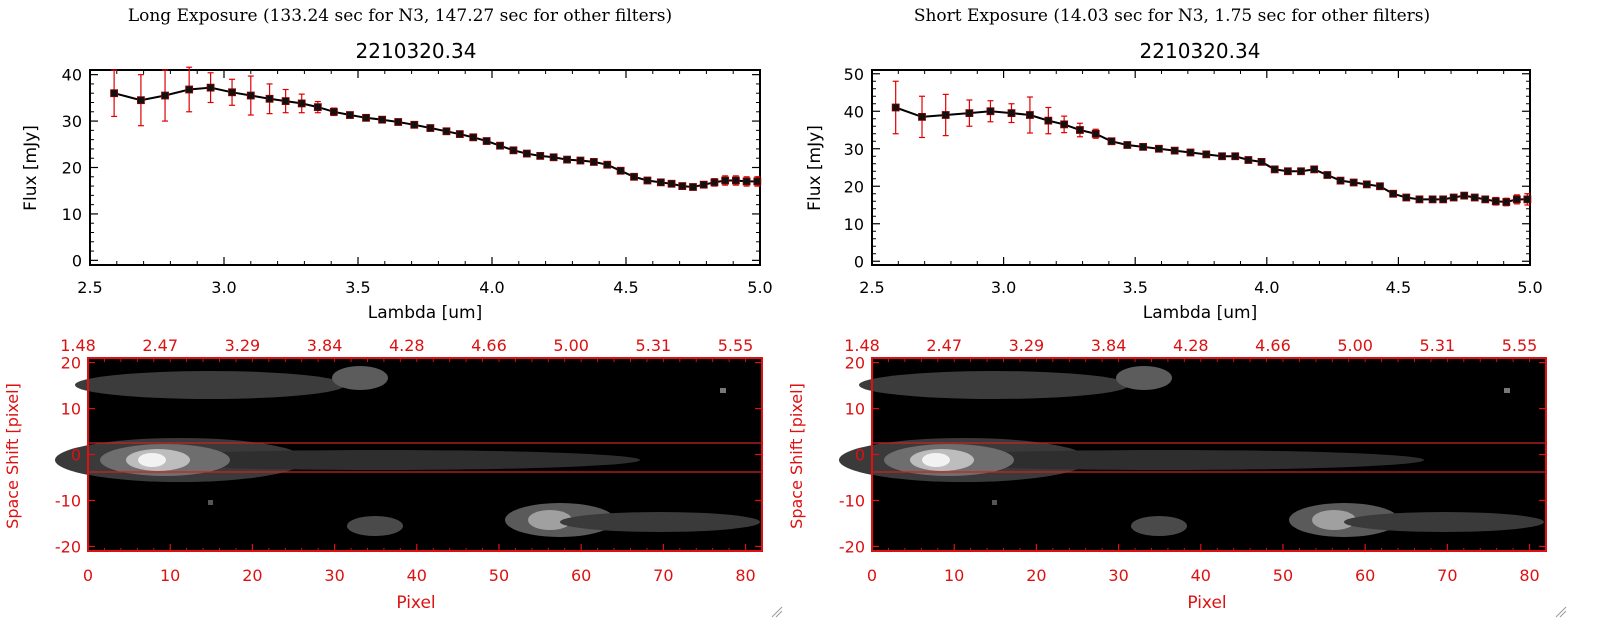 The width and height of the screenshot is (1600, 630). I want to click on image-top-tick-label: 2.47, so click(160, 345).